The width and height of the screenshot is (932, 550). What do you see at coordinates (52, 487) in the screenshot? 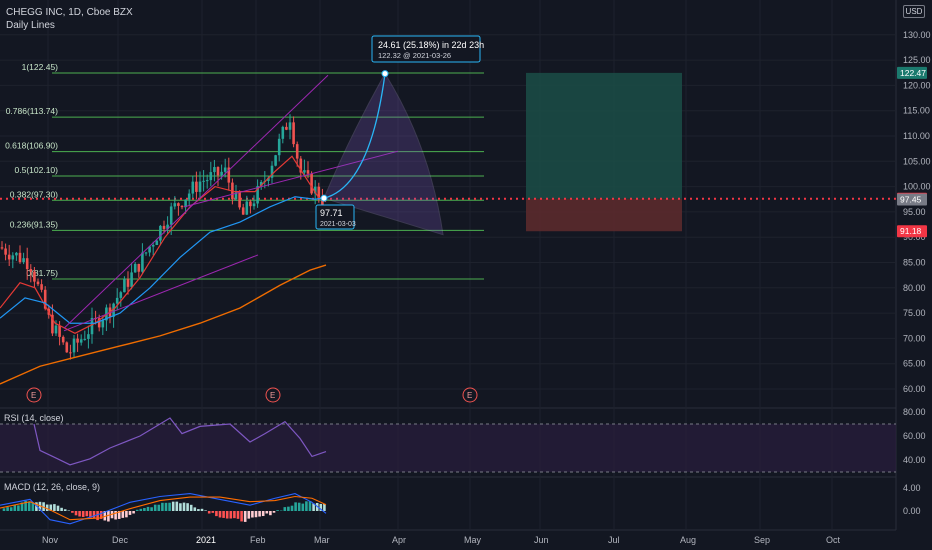
I see `macd-title: MACD (12, 26, close, 9)` at bounding box center [52, 487].